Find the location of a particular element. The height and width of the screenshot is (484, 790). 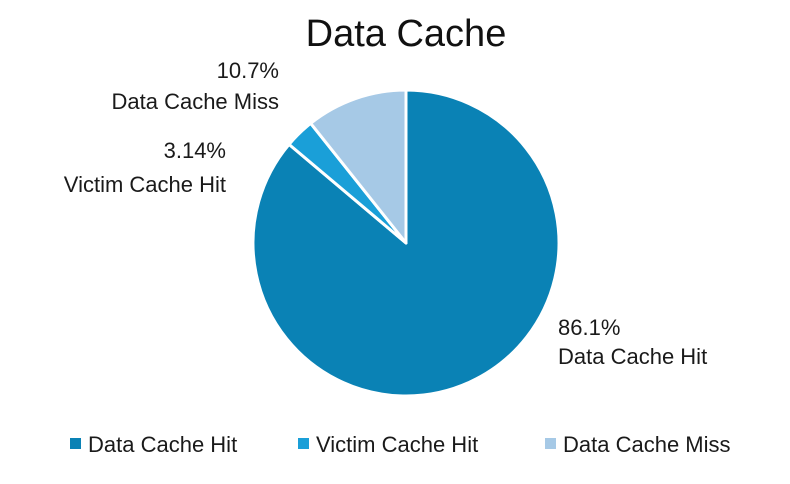

legend-item-victim-cache-hit: Victim Cache Hit is located at coordinates (388, 444).